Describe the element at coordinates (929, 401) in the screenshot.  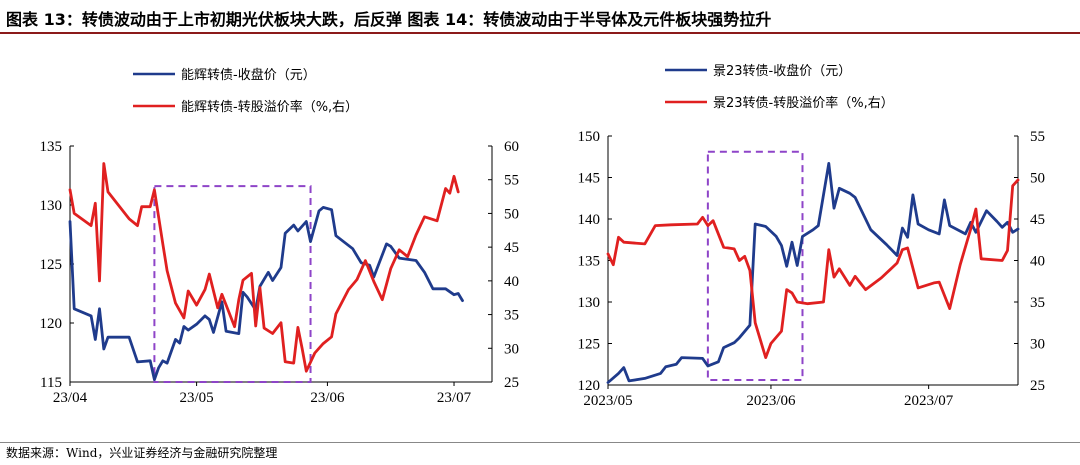
I see `x-tick-label: 2023/07` at that location.